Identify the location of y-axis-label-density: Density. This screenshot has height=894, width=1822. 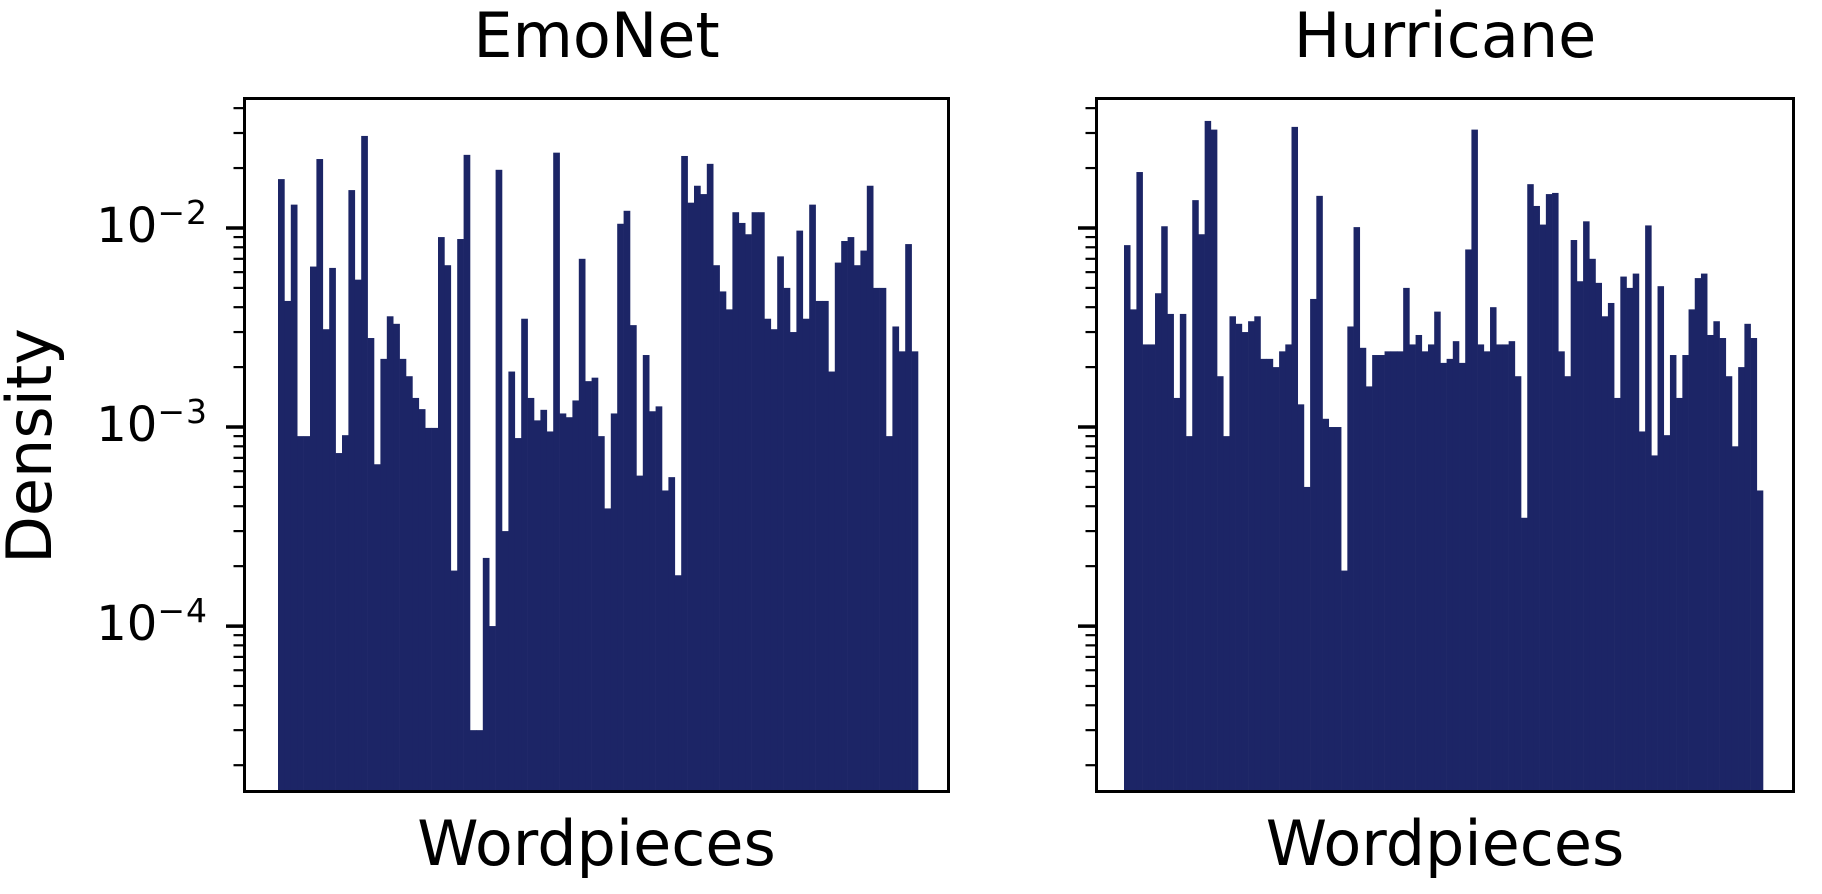
(33, 446).